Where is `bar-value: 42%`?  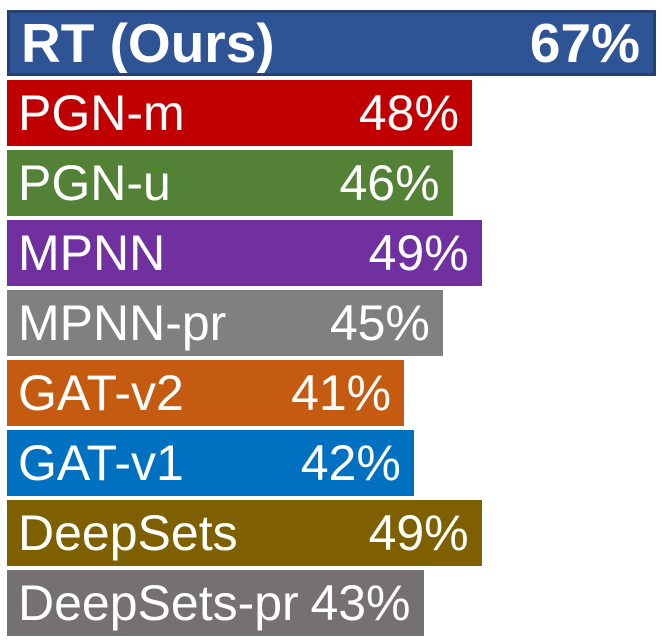 bar-value: 42% is located at coordinates (350, 463).